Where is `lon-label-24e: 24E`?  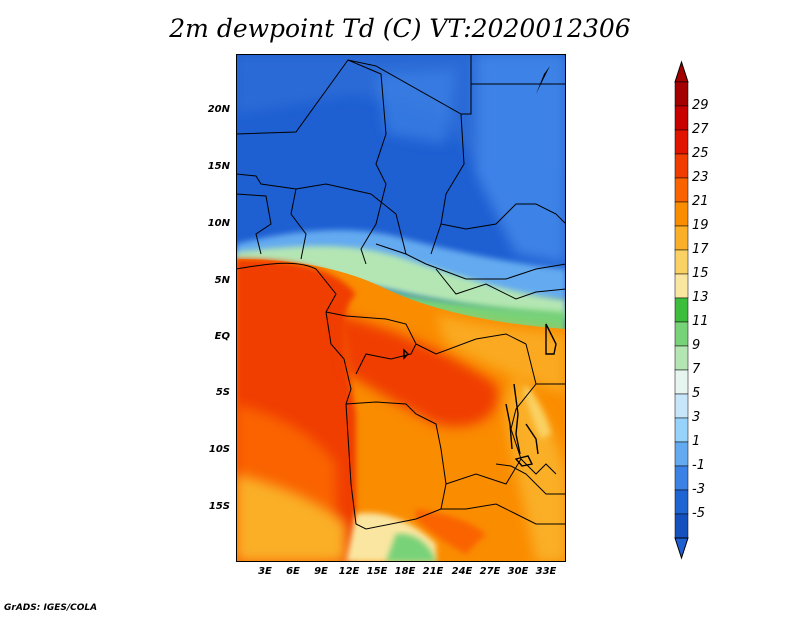 lon-label-24e: 24E is located at coordinates (462, 571).